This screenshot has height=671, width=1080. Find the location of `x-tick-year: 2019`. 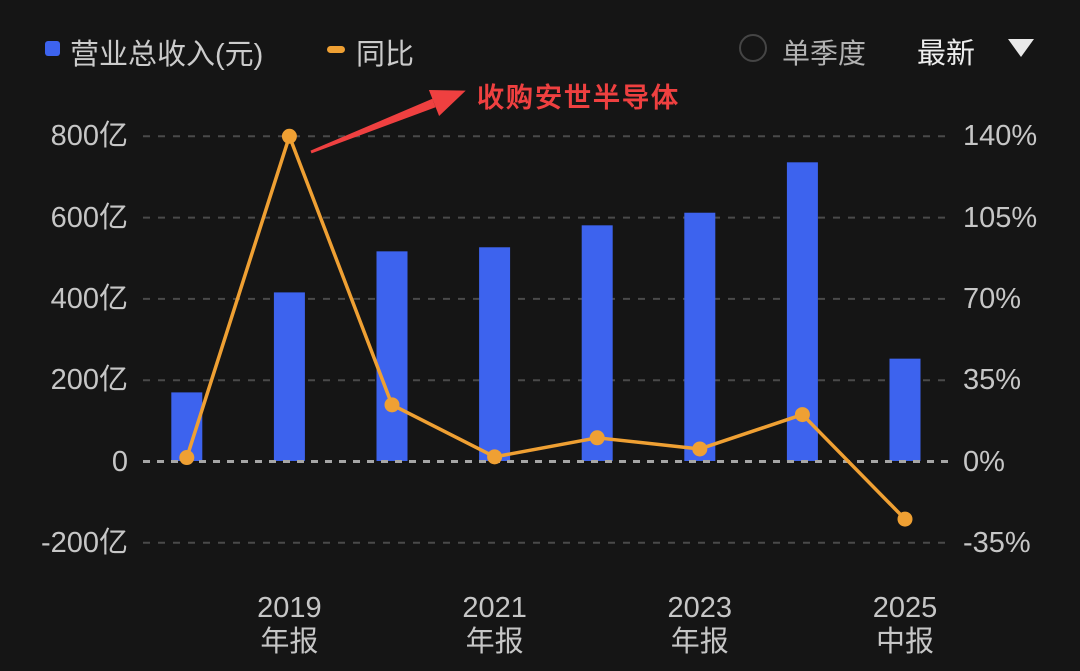

x-tick-year: 2019 is located at coordinates (289, 608).